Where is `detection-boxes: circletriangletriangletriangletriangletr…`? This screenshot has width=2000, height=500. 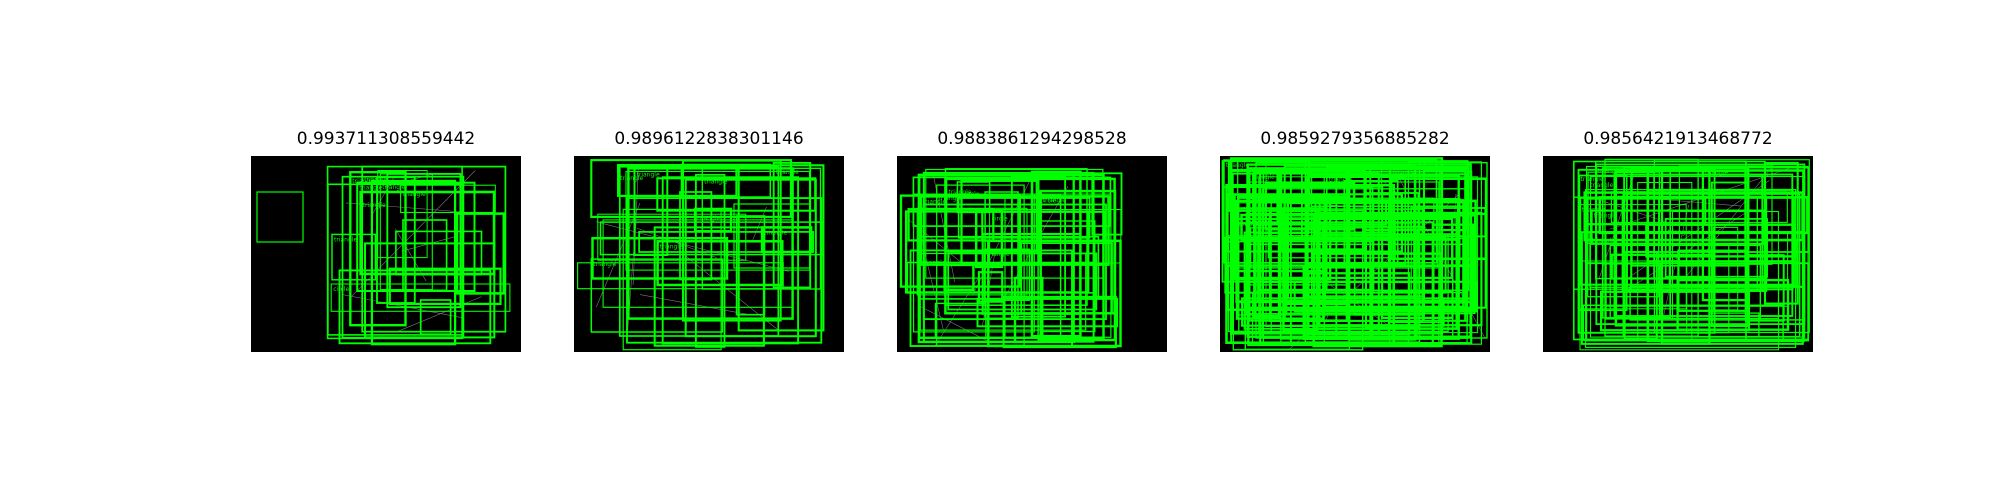
detection-boxes: circletriangletriangletriangletriangletr… is located at coordinates (383, 255).